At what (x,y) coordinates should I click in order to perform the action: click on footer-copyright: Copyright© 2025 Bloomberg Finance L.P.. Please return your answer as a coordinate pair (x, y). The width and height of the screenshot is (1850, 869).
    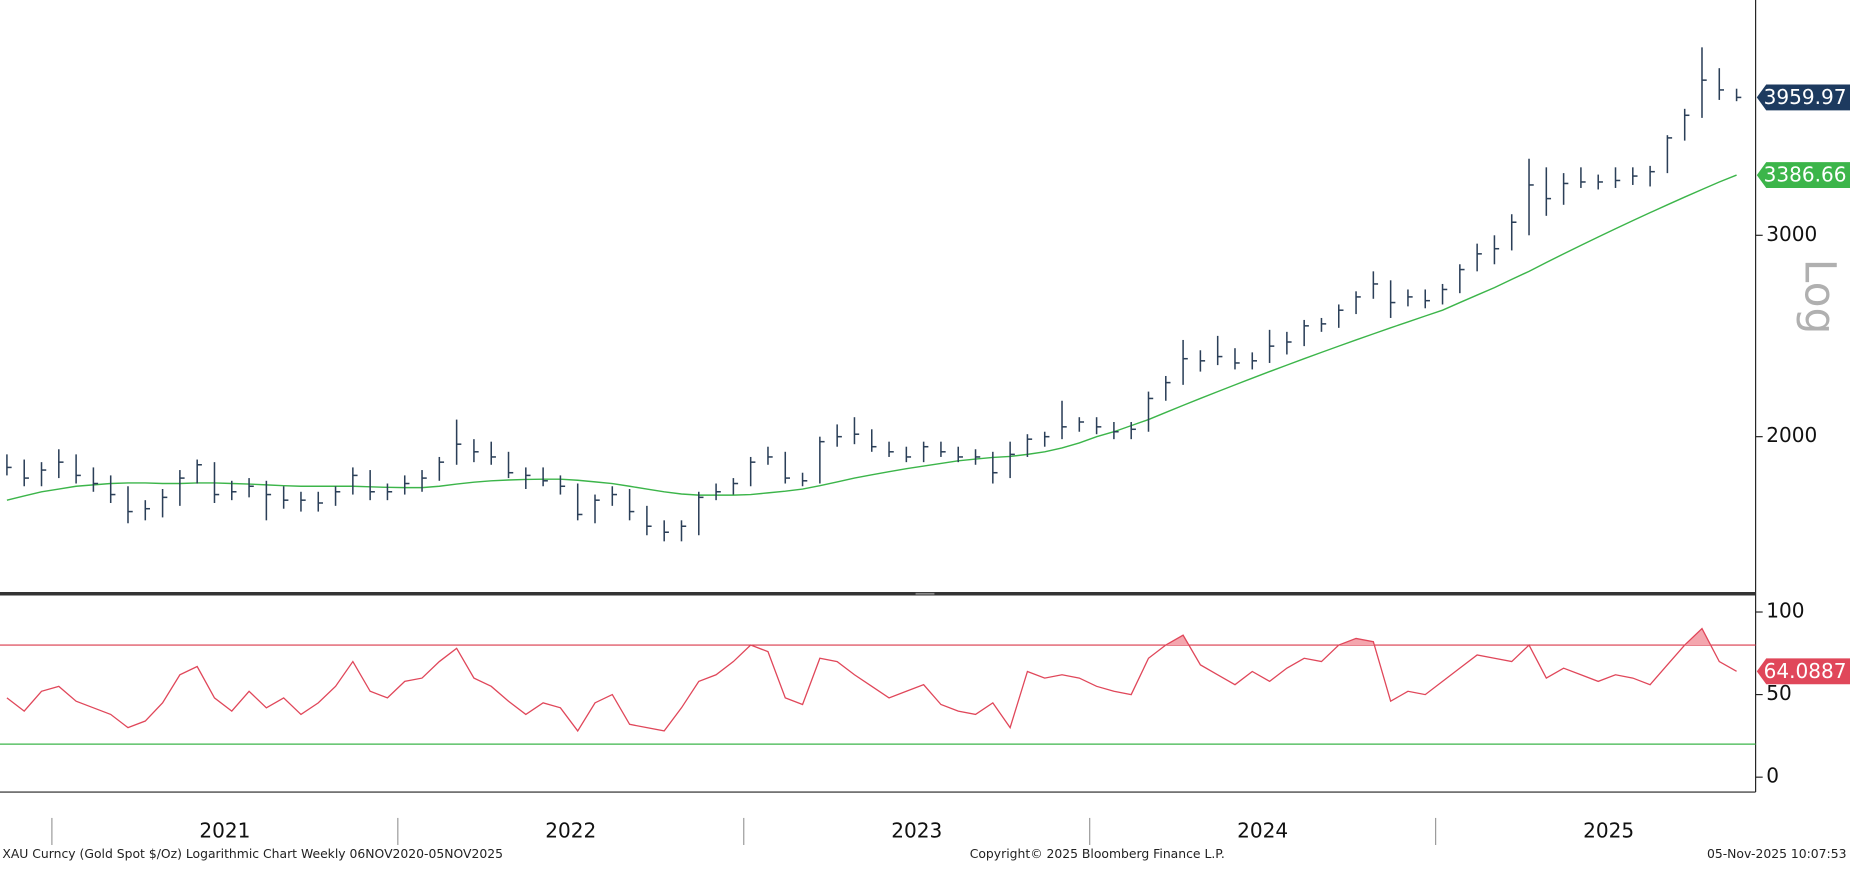
    Looking at the image, I should click on (1097, 854).